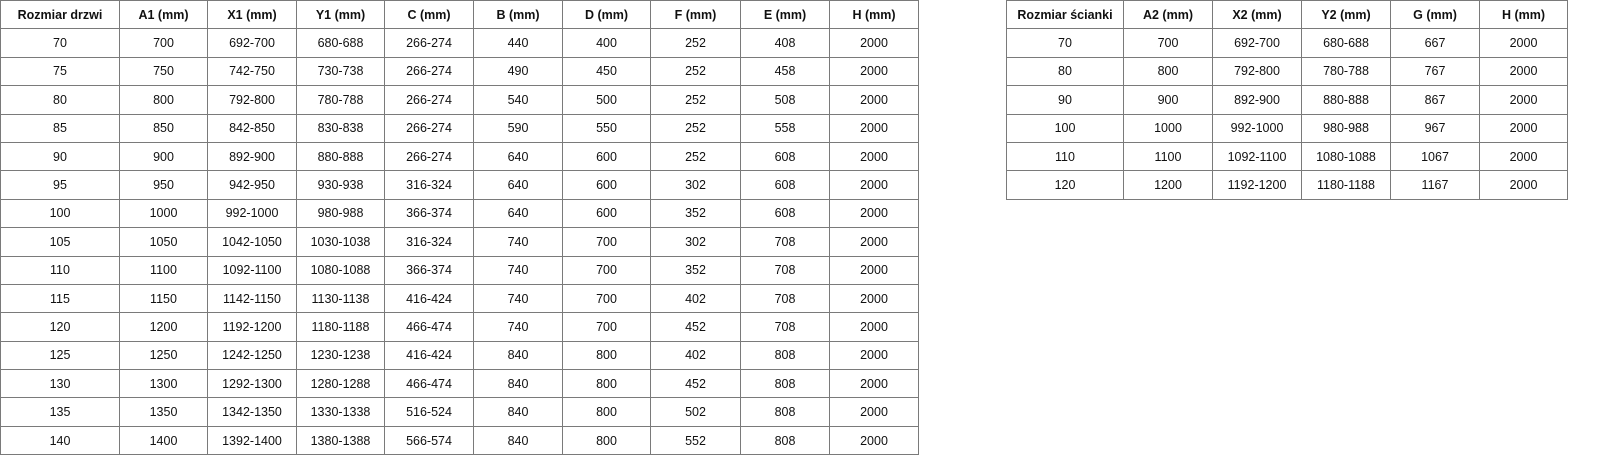  Describe the element at coordinates (785, 128) in the screenshot. I see `table-cell: 558` at that location.